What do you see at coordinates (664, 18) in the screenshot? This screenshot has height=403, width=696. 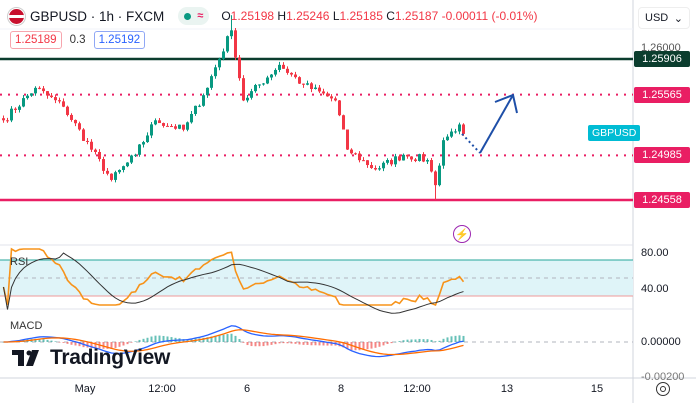 I see `currency-select: USD ⌄` at bounding box center [664, 18].